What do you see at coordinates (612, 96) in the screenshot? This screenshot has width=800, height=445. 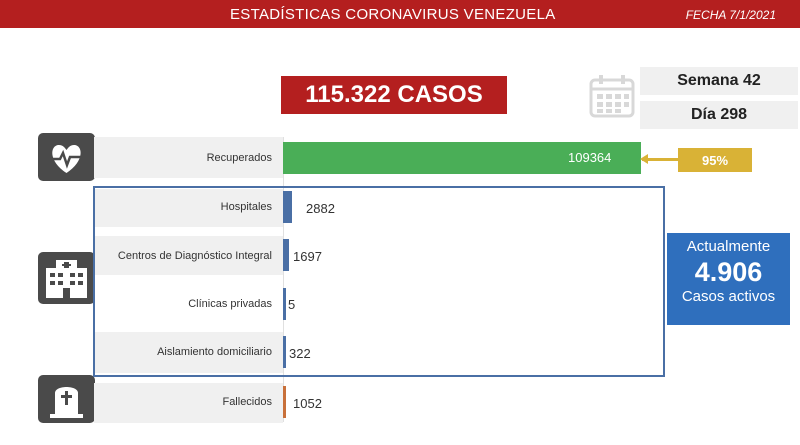 I see `calendar-icon` at bounding box center [612, 96].